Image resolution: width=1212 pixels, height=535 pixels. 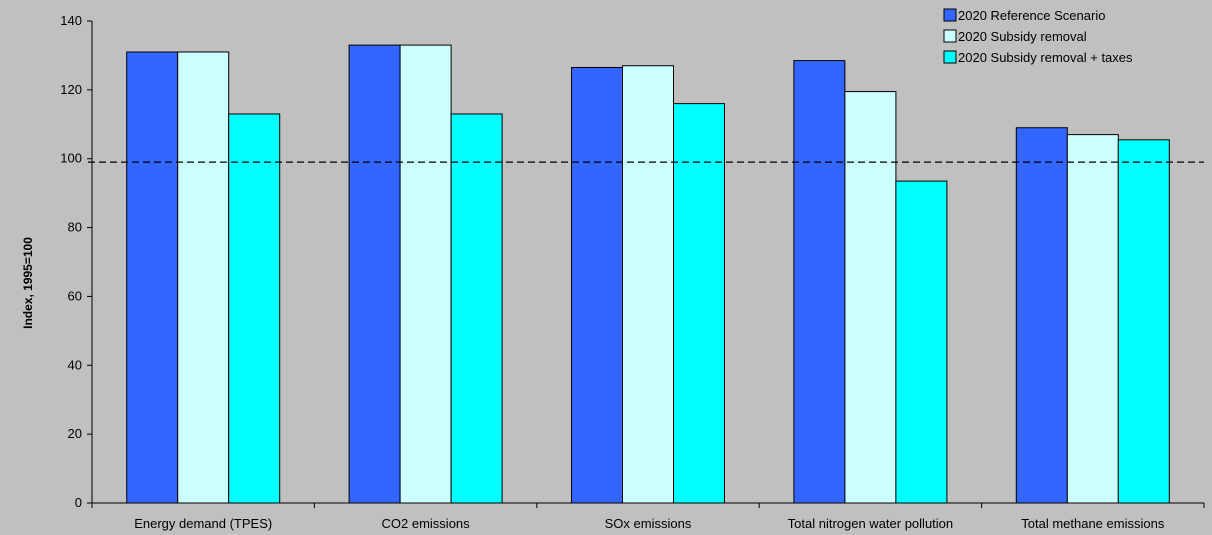 I want to click on category-label: SOx emissions, so click(x=648, y=523).